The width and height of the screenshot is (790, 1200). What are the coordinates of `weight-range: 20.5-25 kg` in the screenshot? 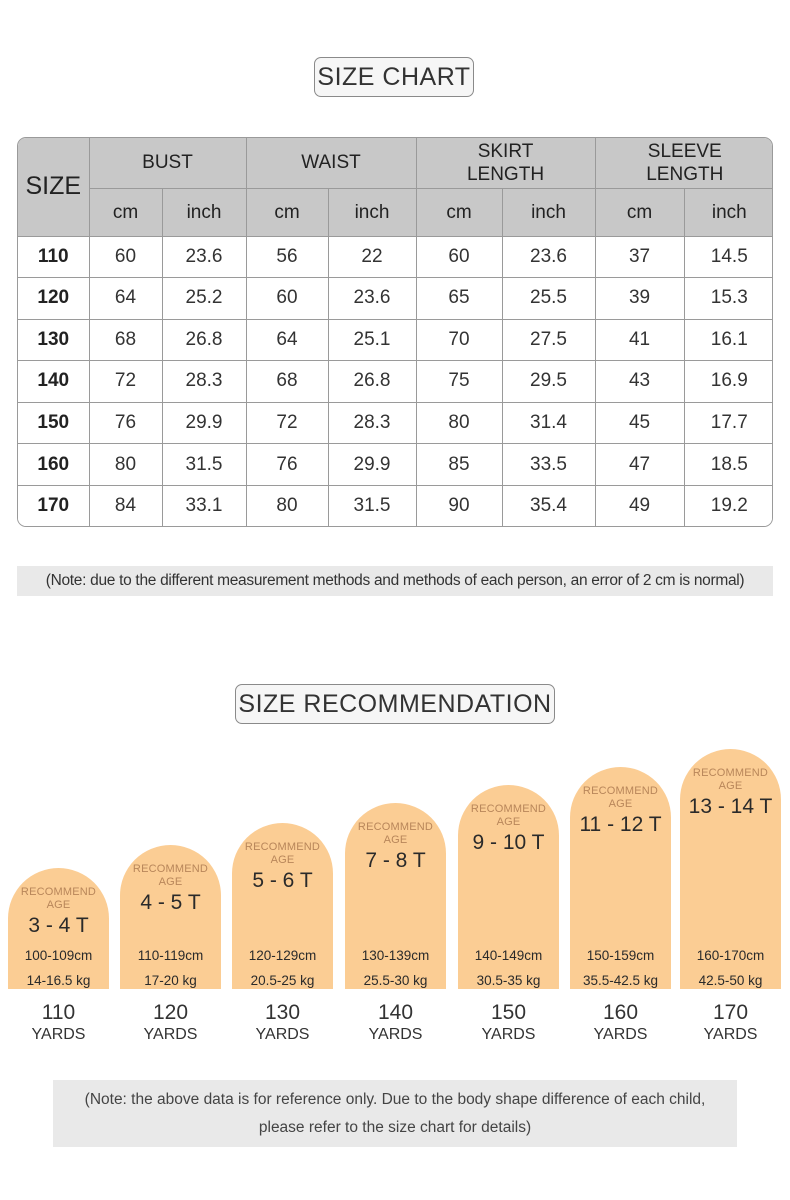 It's located at (282, 980).